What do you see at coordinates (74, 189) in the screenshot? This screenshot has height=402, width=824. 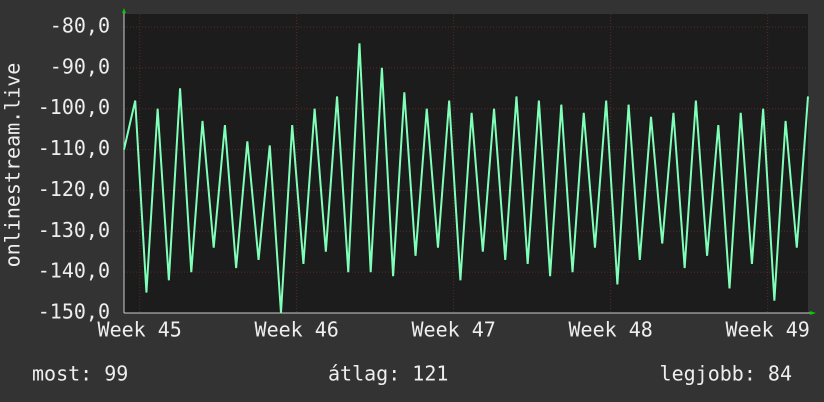 I see `y-tick-label: -120,0` at bounding box center [74, 189].